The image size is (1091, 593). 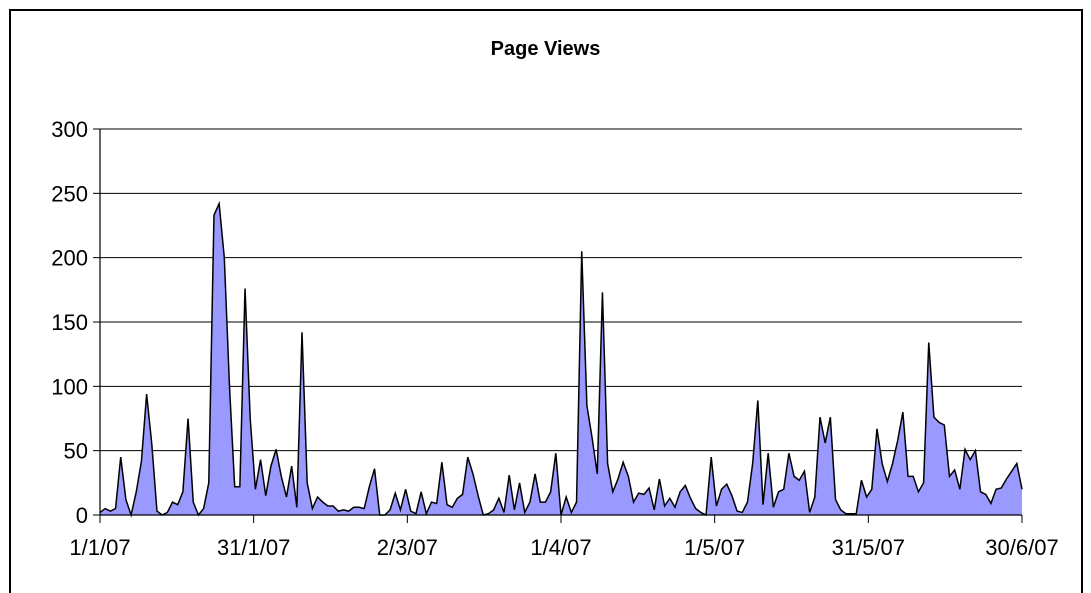 What do you see at coordinates (69, 322) in the screenshot?
I see `y-tick-label: 150` at bounding box center [69, 322].